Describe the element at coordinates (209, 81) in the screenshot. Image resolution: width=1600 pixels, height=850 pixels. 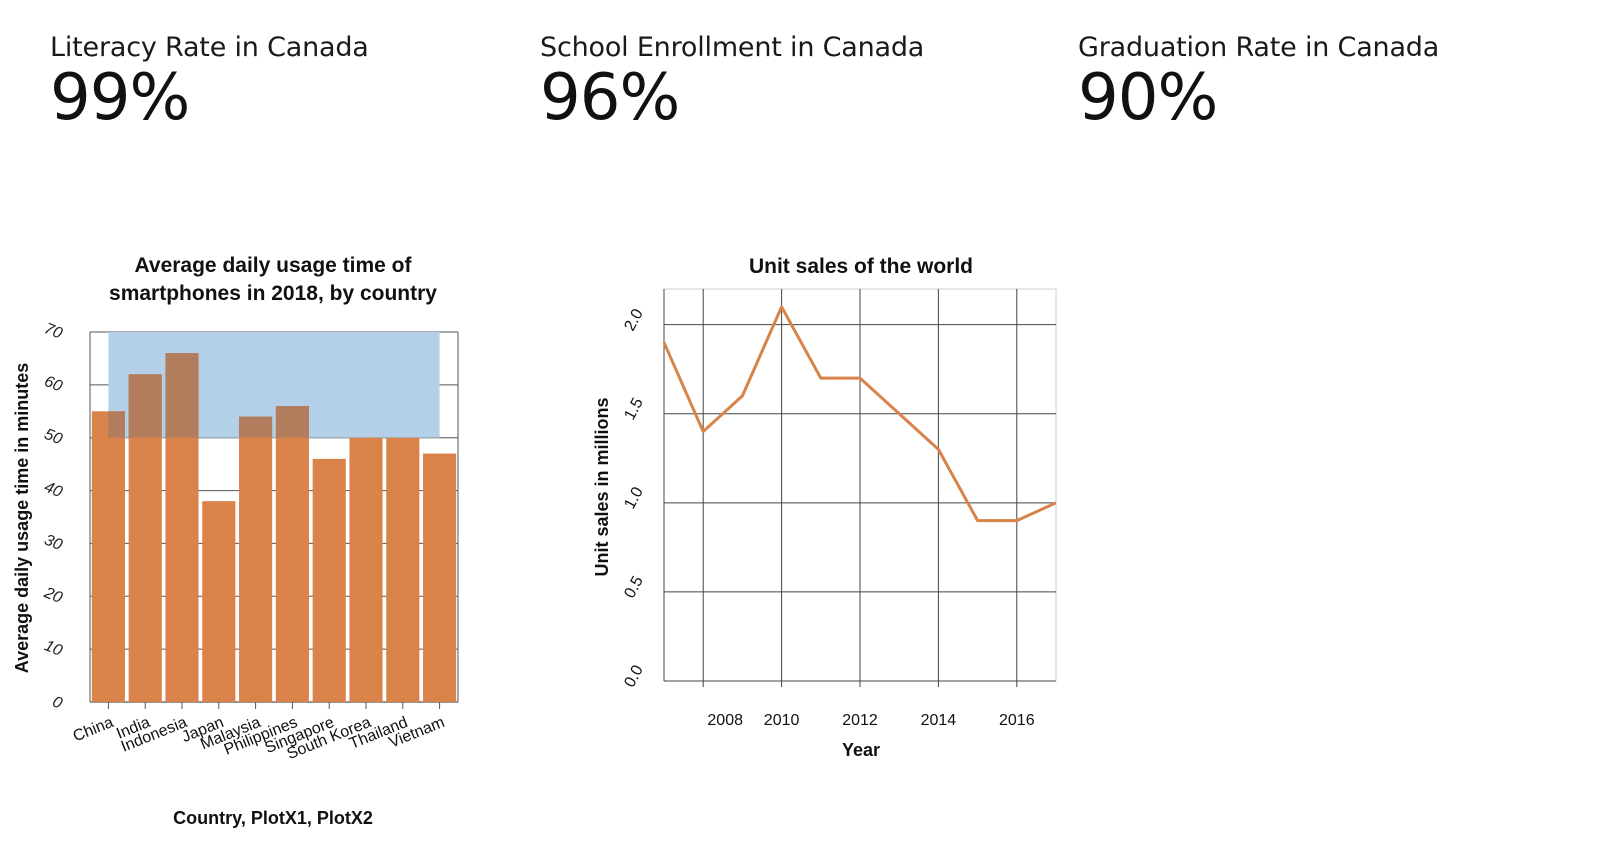
I see `kpi-literacy: Literacy Rate in Canada 99%` at that location.